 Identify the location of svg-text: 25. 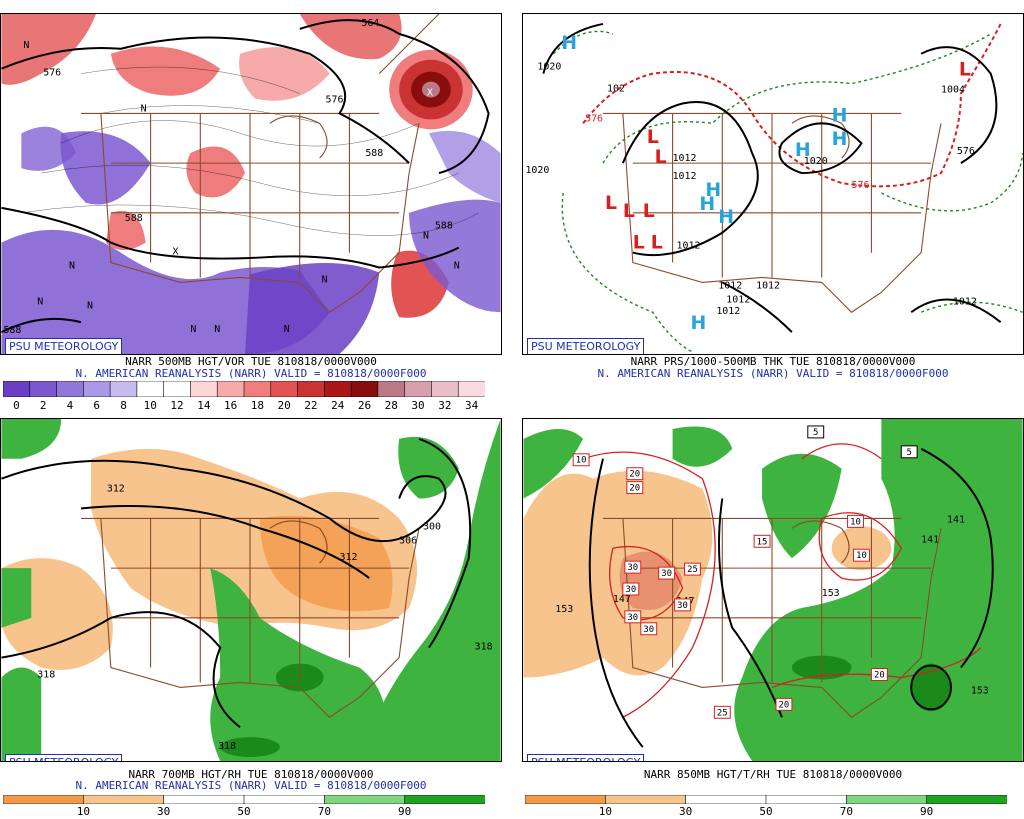
(722, 713).